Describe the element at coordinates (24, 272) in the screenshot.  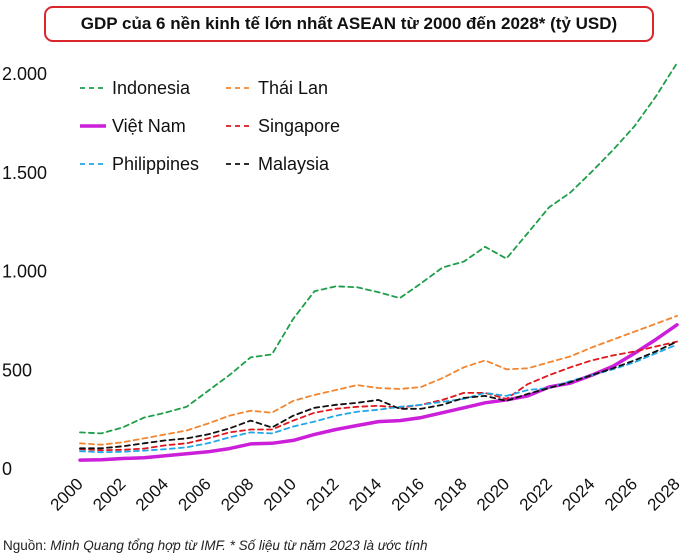
I see `y-tick-label: 1.000` at that location.